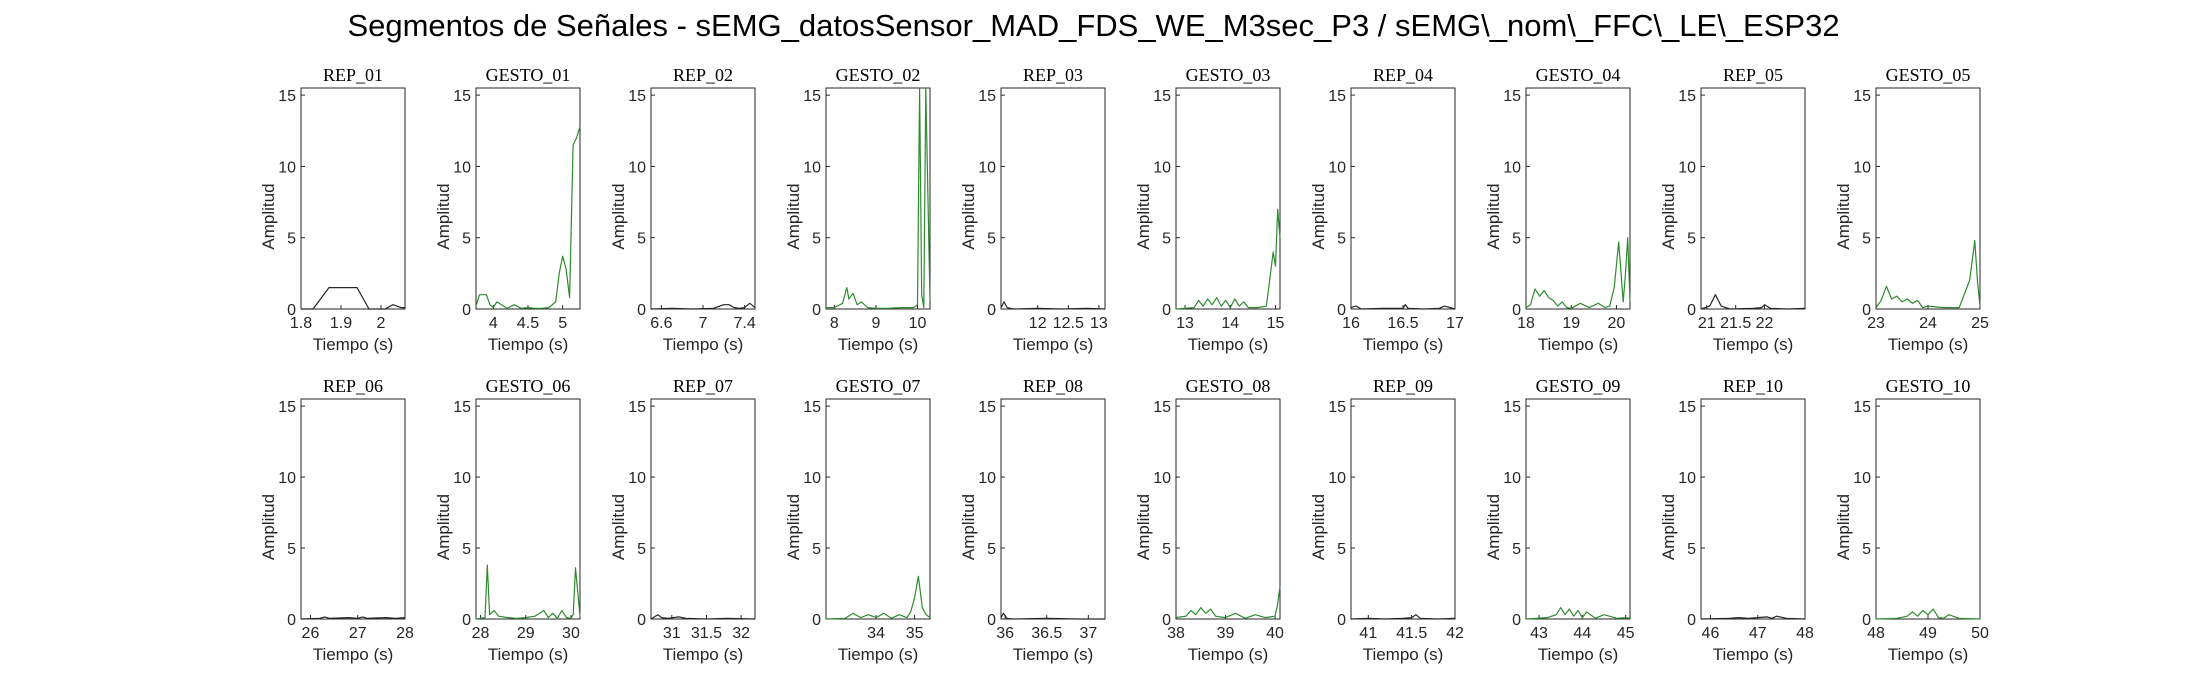  Describe the element at coordinates (812, 167) in the screenshot. I see `plot-4-ytick-label: 10` at that location.